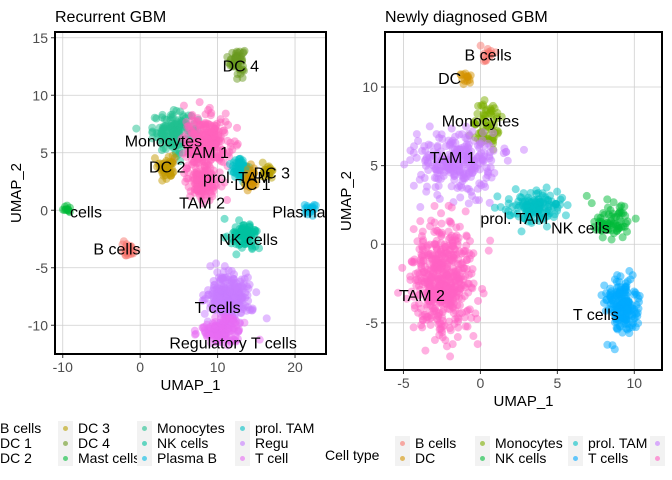 This screenshot has width=672, height=480. What do you see at coordinates (480, 45) in the screenshot?
I see `data-point-b-cells` at bounding box center [480, 45].